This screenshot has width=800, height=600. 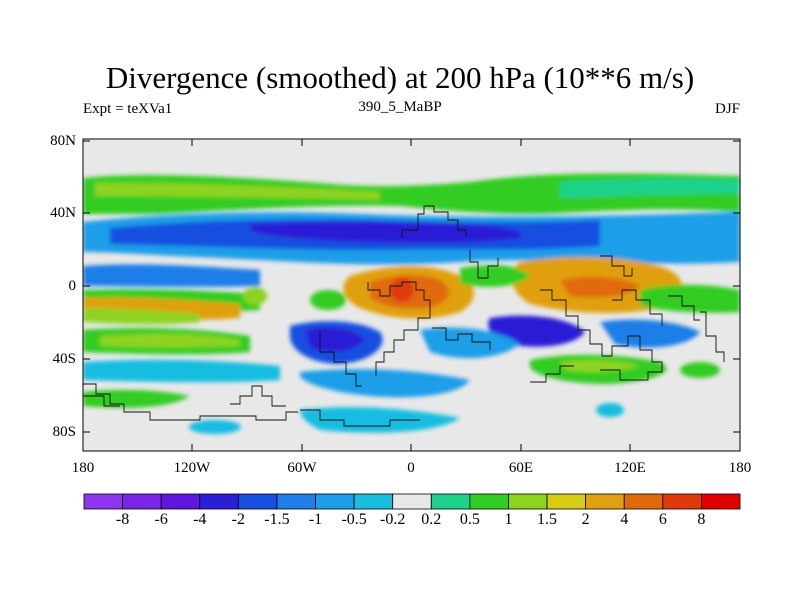 What do you see at coordinates (624, 519) in the screenshot?
I see `colorbar-label: 4` at bounding box center [624, 519].